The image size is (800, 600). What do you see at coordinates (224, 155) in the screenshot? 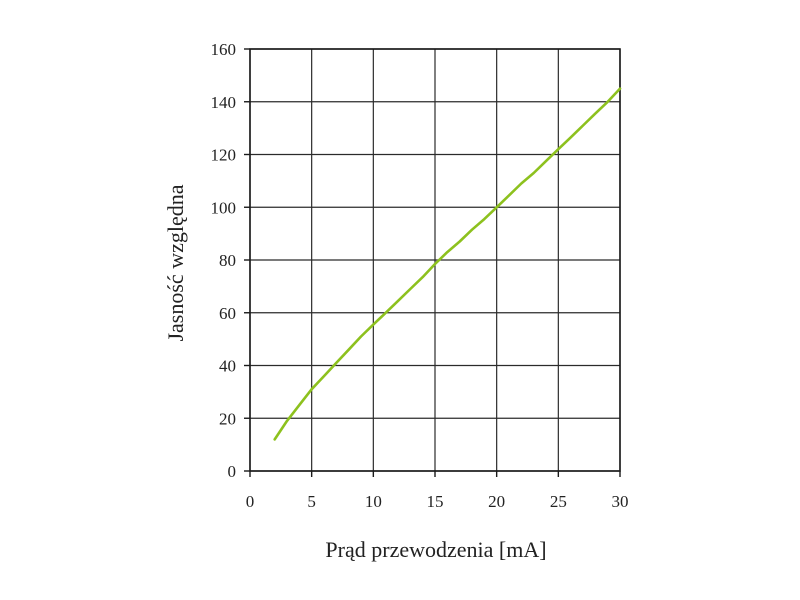
I see `y-tick-label-120: 120` at bounding box center [224, 155].